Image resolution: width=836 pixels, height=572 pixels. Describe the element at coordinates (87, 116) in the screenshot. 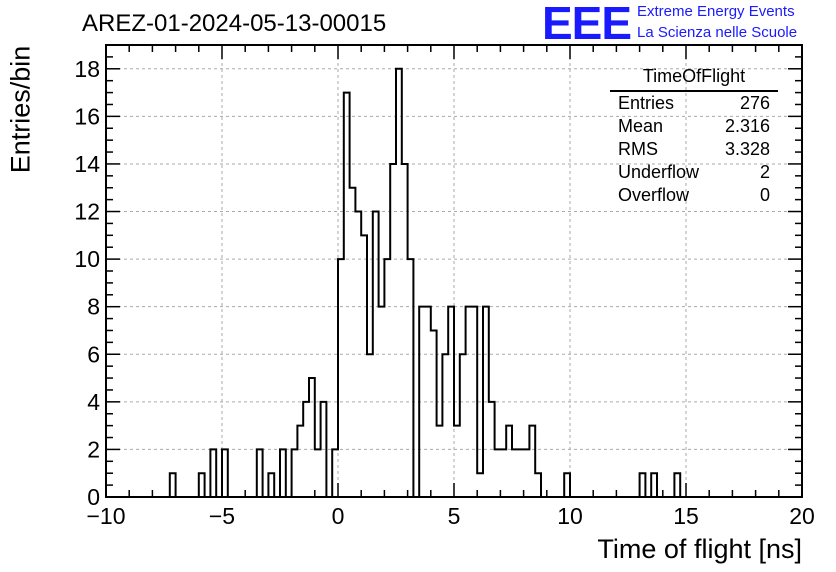

I see `y-tick-label: 16` at that location.